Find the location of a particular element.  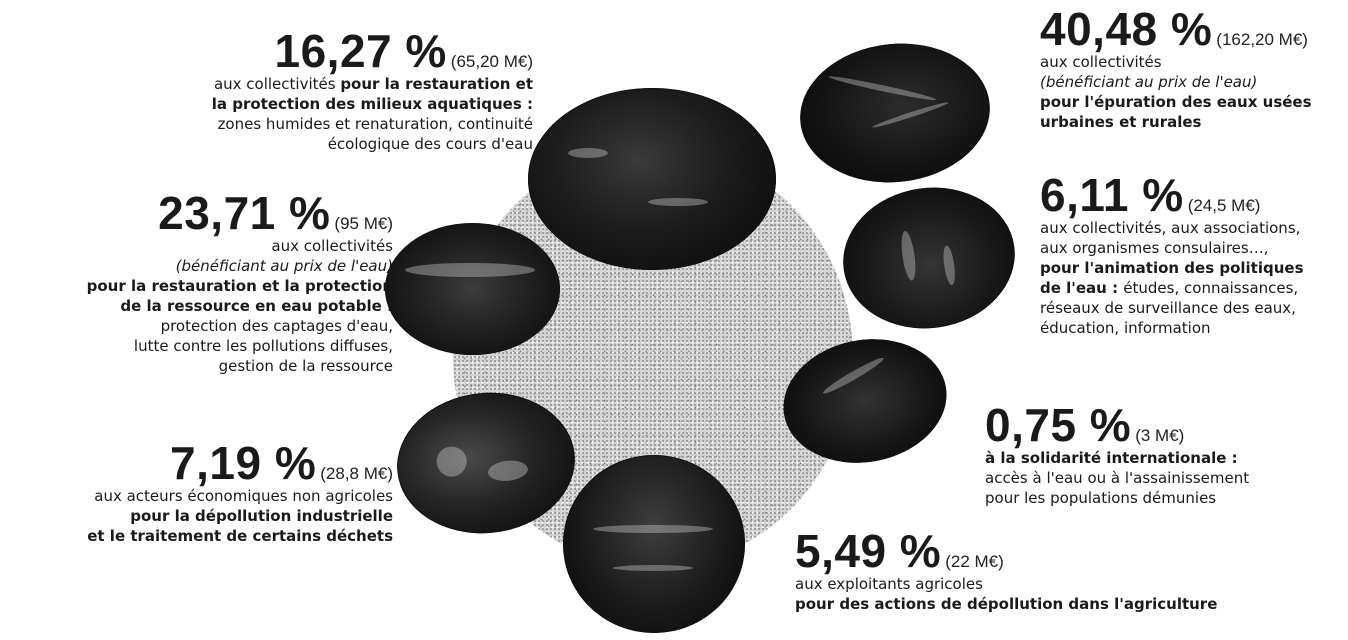

segment-headline: 0,75 % (3 M€) is located at coordinates (1117, 425).